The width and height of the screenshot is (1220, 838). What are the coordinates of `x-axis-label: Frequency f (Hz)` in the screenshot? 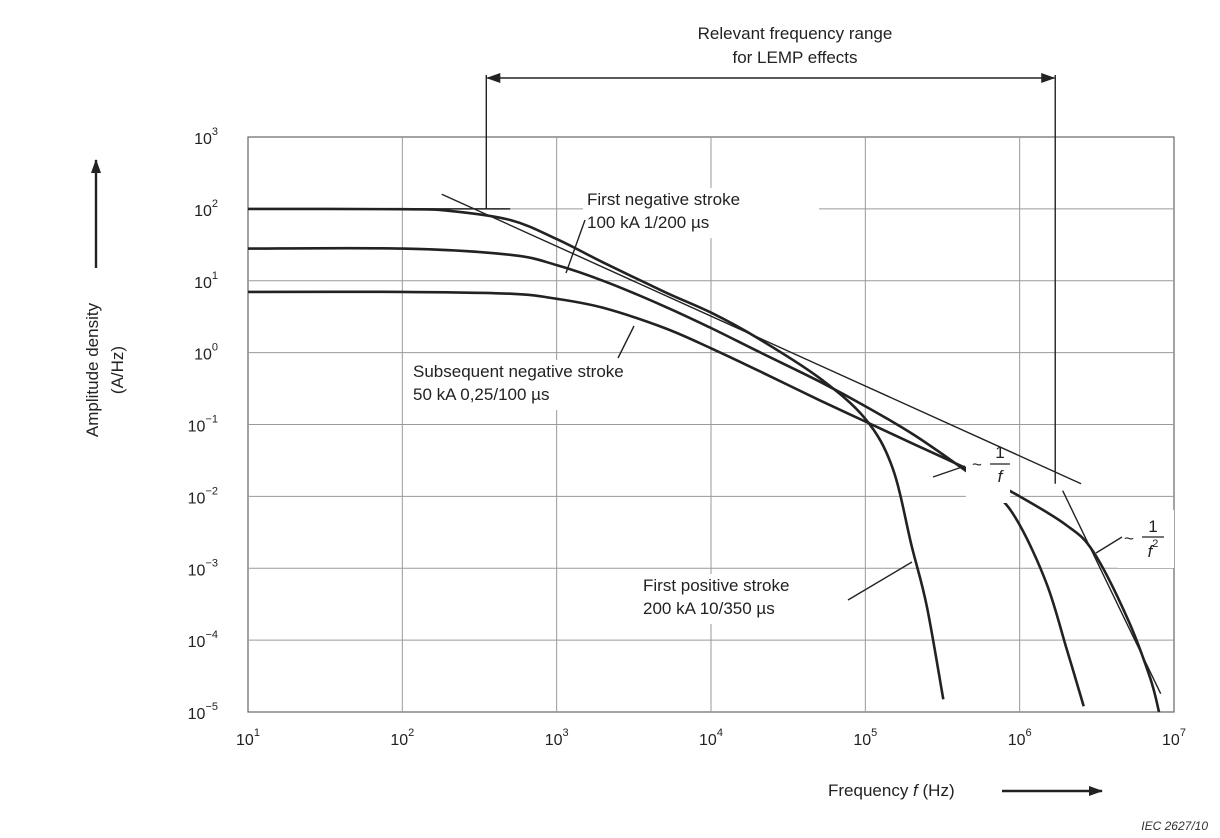 It's located at (965, 790).